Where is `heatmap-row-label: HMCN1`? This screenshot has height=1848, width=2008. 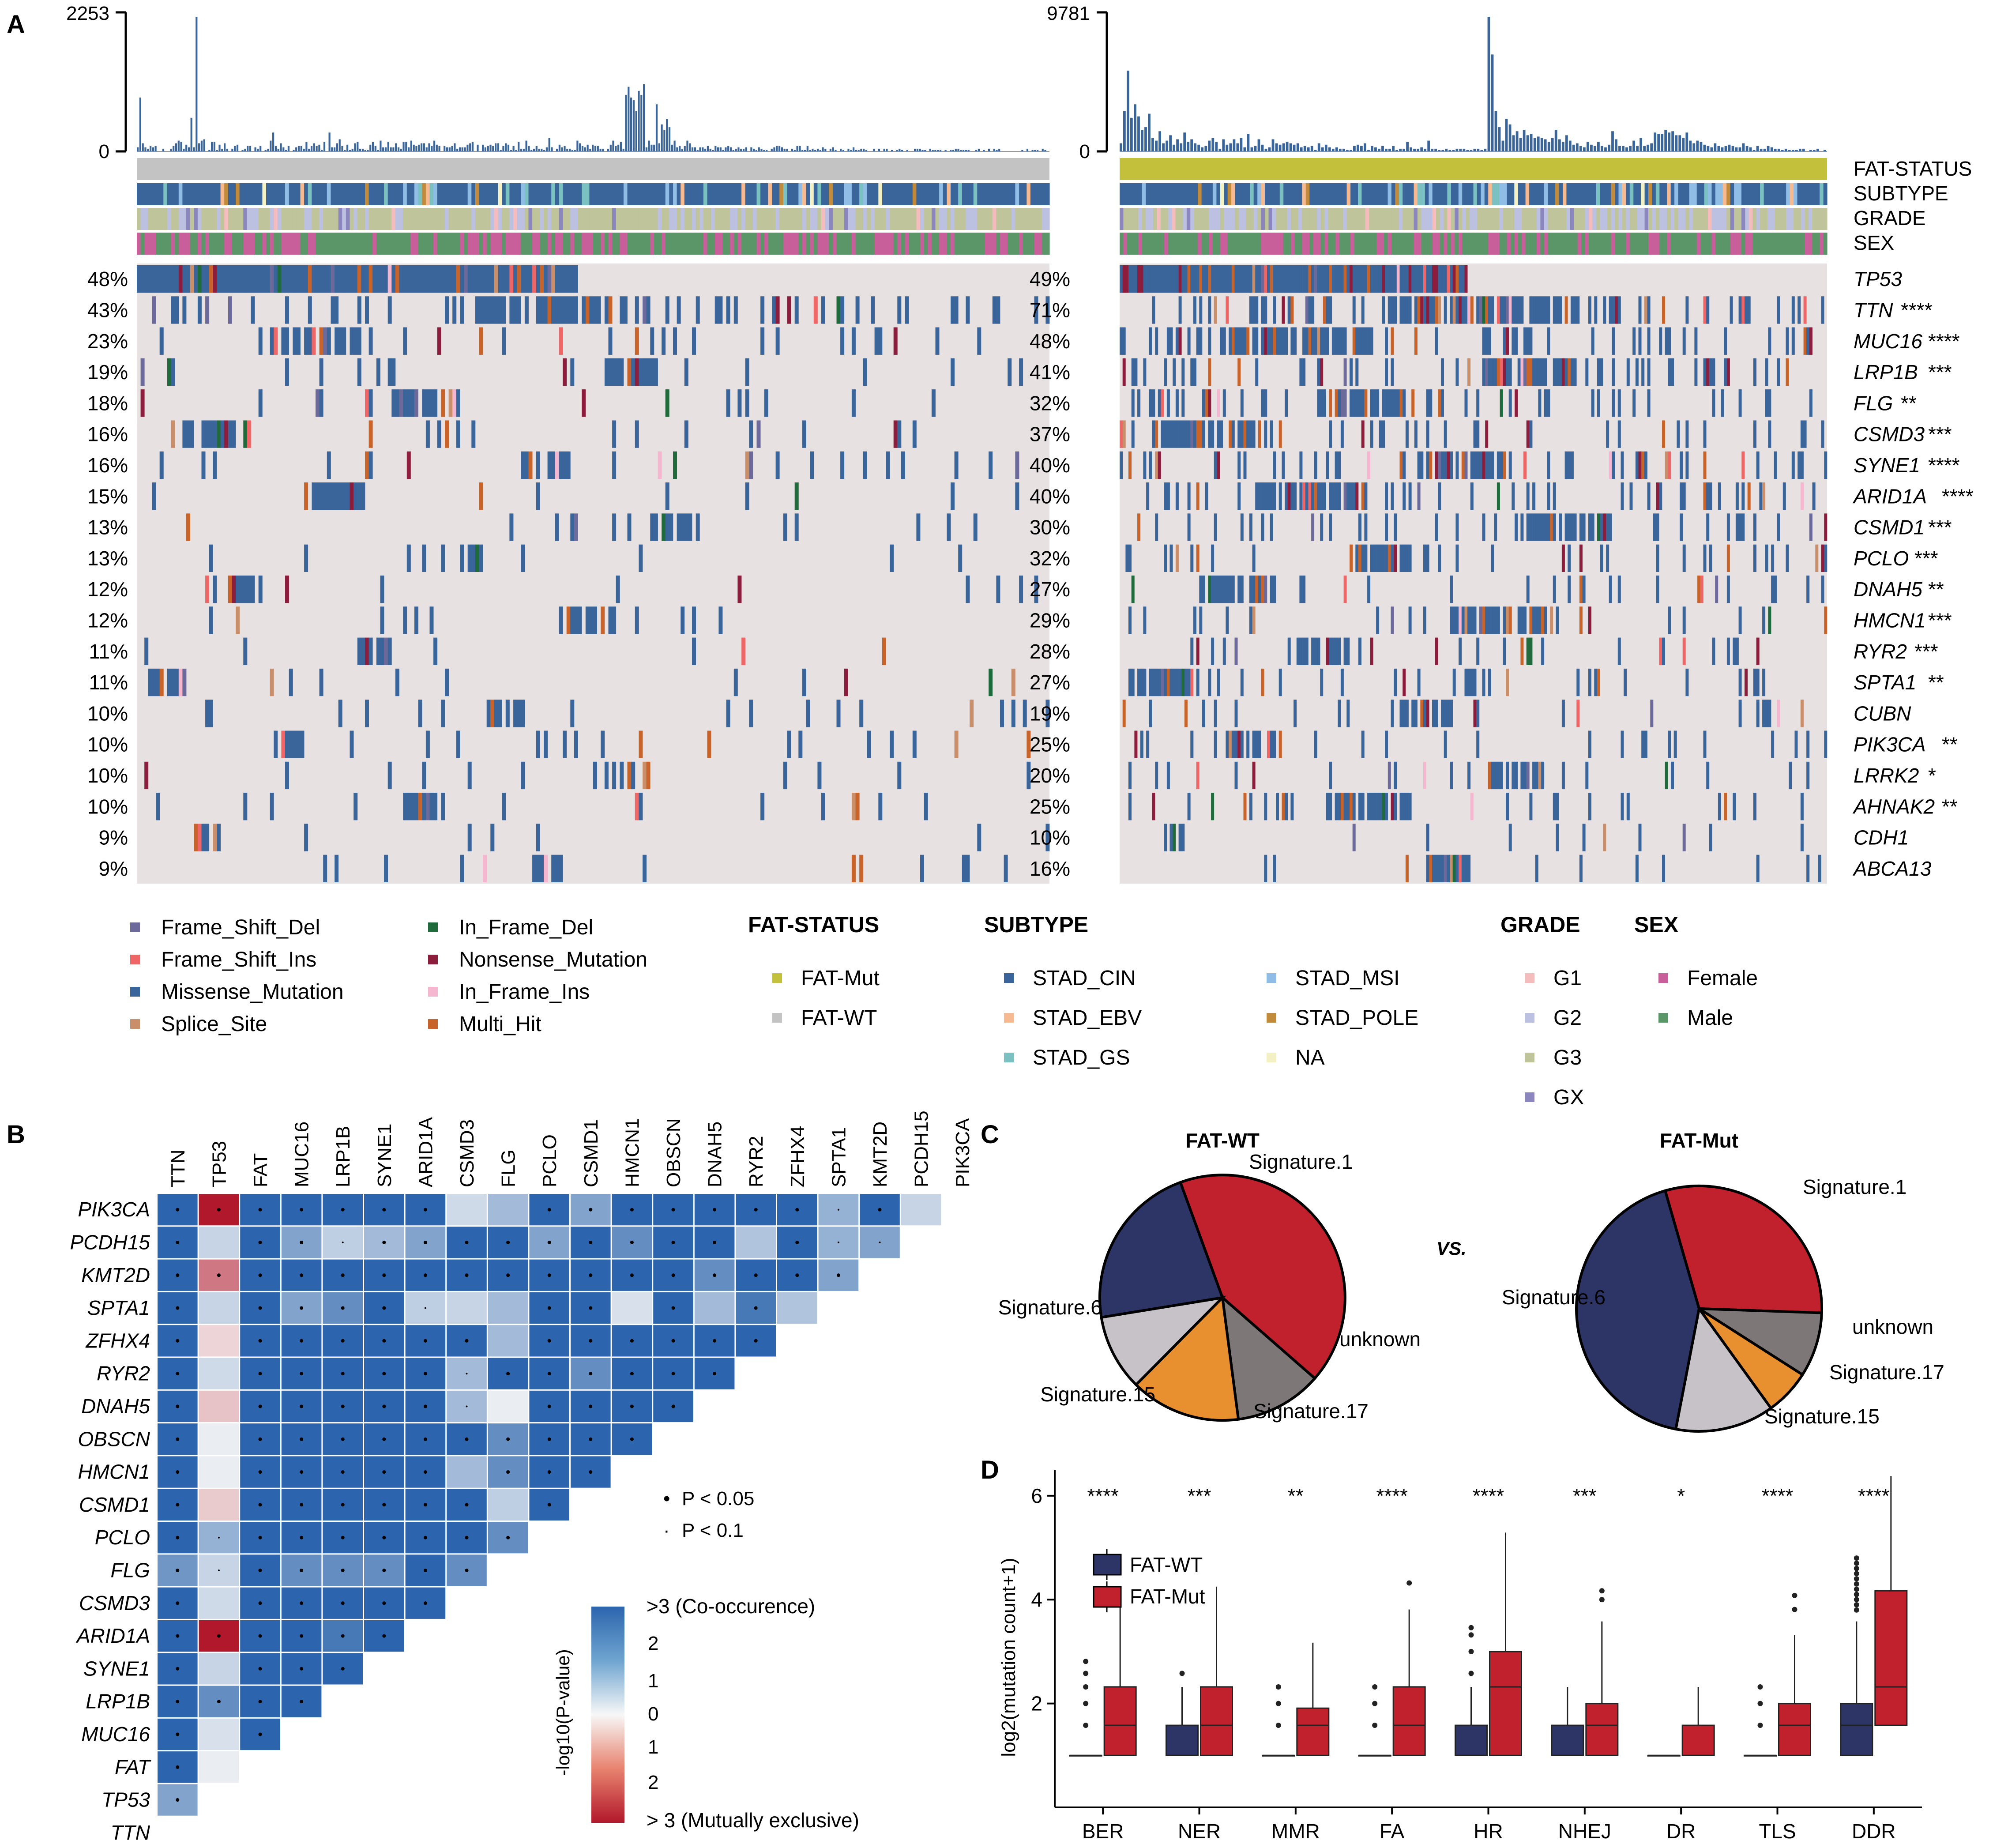
heatmap-row-label: HMCN1 is located at coordinates (114, 1471).